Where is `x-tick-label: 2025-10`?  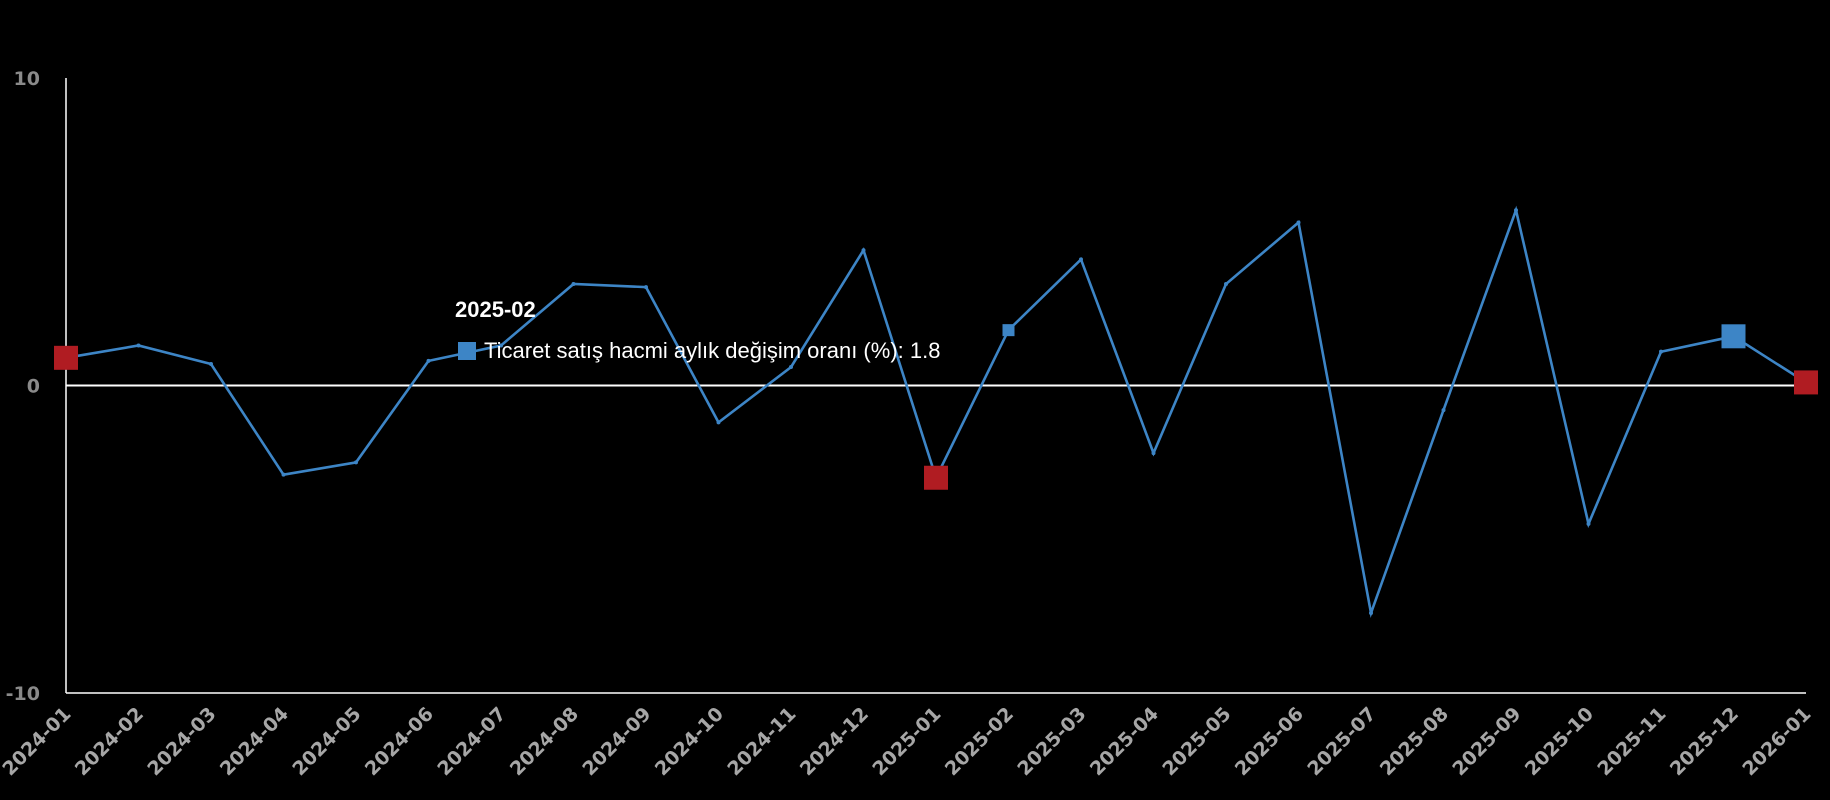 x-tick-label: 2025-10 is located at coordinates (1559, 741).